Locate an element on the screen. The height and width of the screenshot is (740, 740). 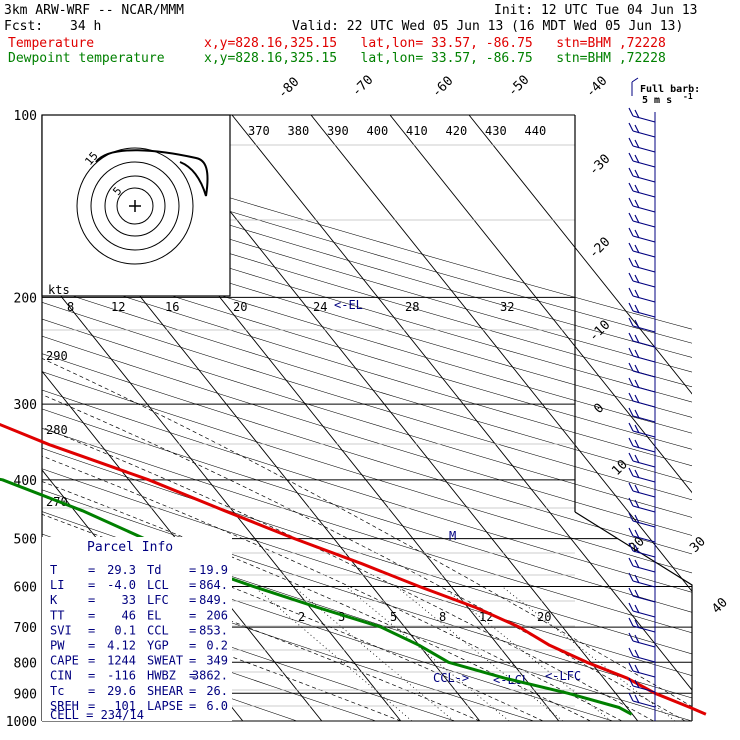
mixing-ratio-label: 2 is located at coordinates (301, 617).